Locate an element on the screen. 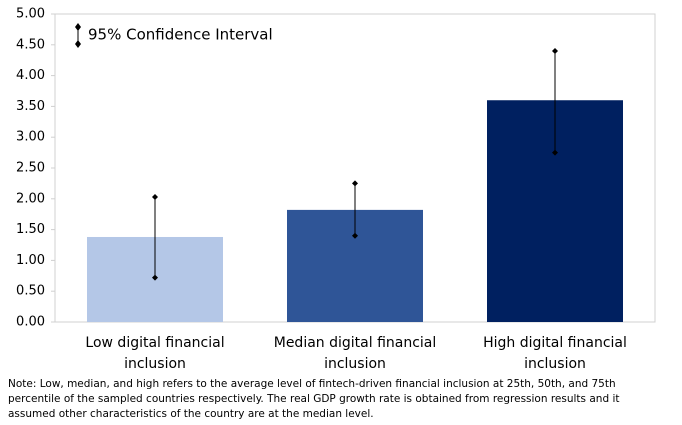 The image size is (682, 425). legend-label: 95% Confidence Interval is located at coordinates (180, 35).